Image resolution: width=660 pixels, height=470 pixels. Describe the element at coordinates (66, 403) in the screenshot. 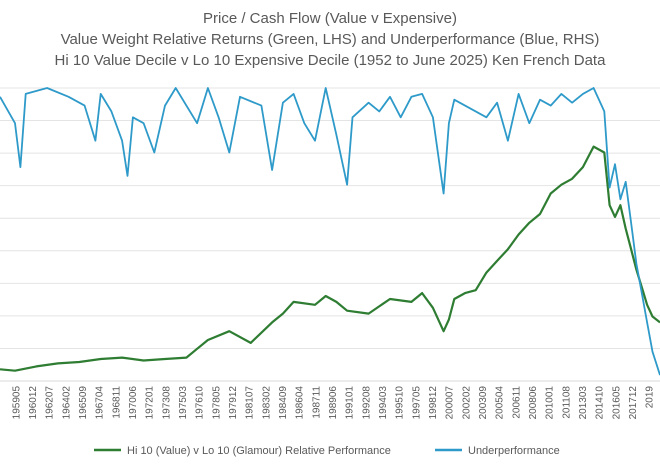

I see `x-tick-label: 196402` at that location.